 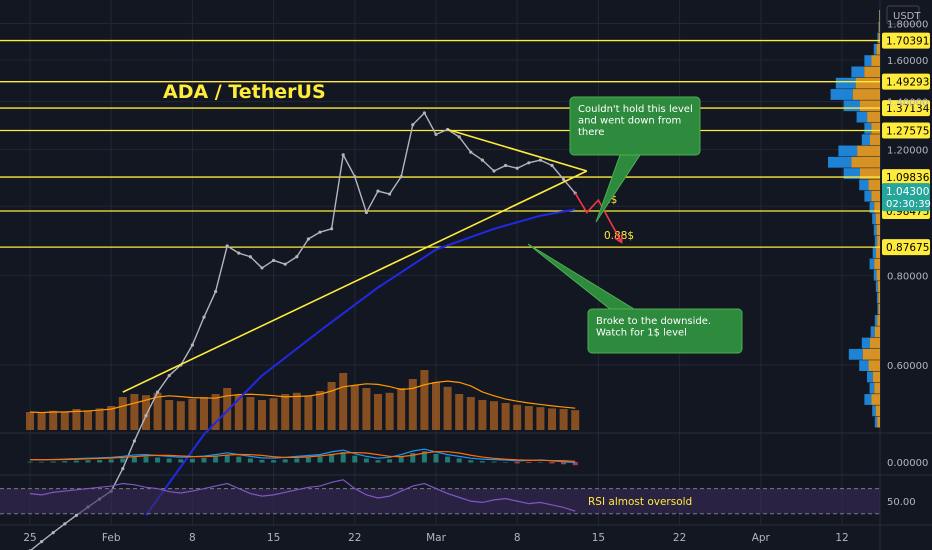 I want to click on price-tick-label: 1.80000, so click(x=907, y=25).